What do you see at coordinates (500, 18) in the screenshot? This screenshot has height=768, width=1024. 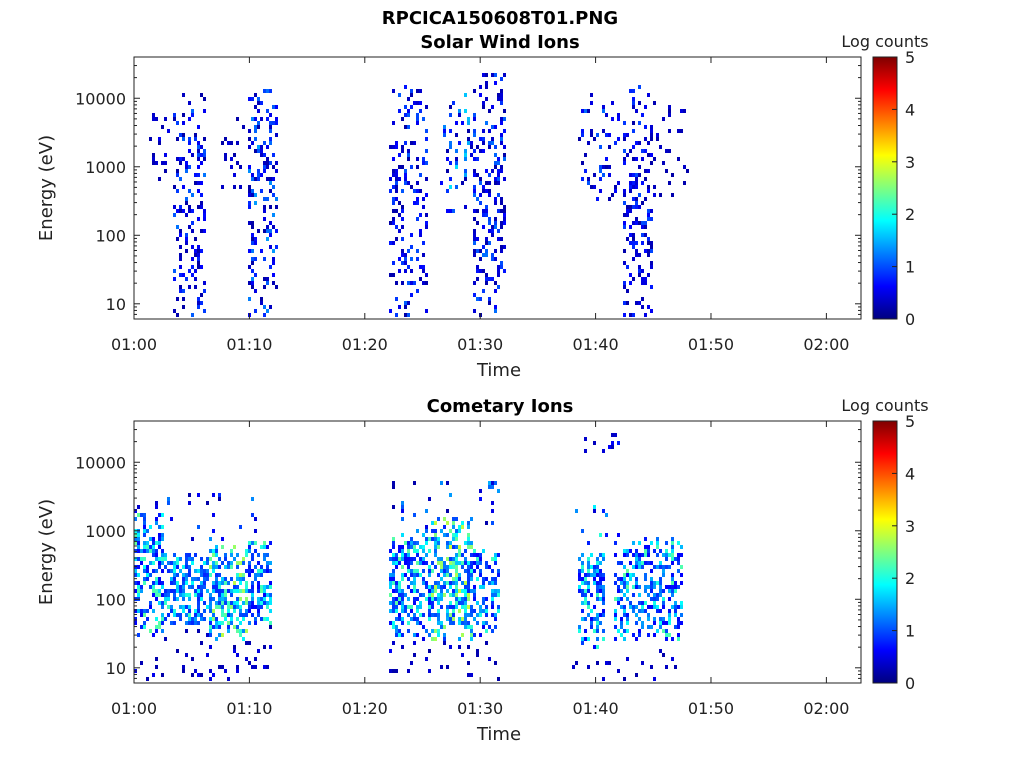 I see `figure-title: RPCICA150608T01.PNG` at bounding box center [500, 18].